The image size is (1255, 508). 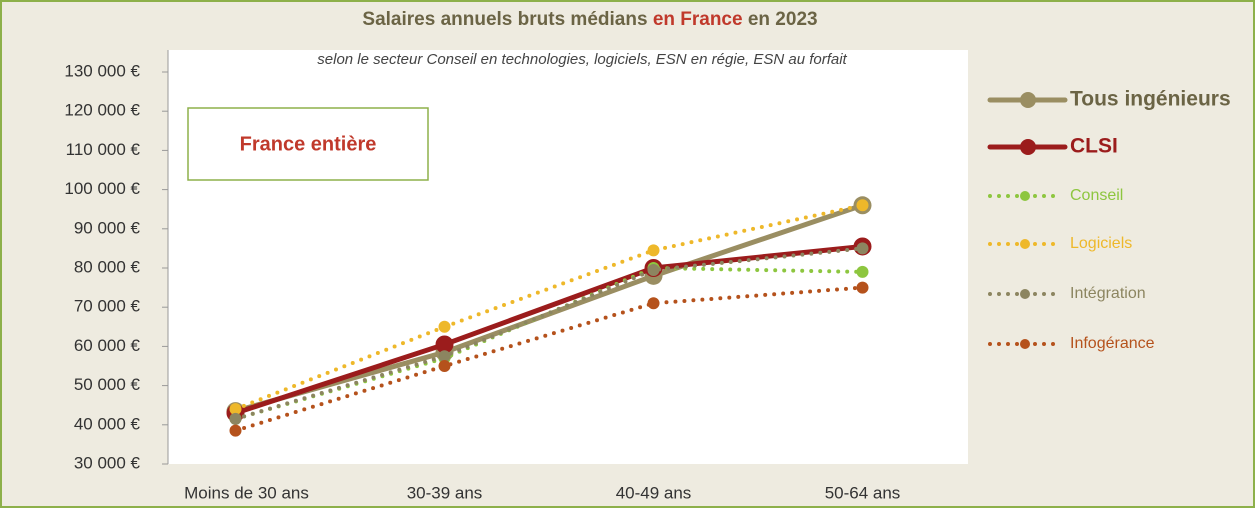 I want to click on y-tick-label: 110 000 €, so click(x=103, y=149).